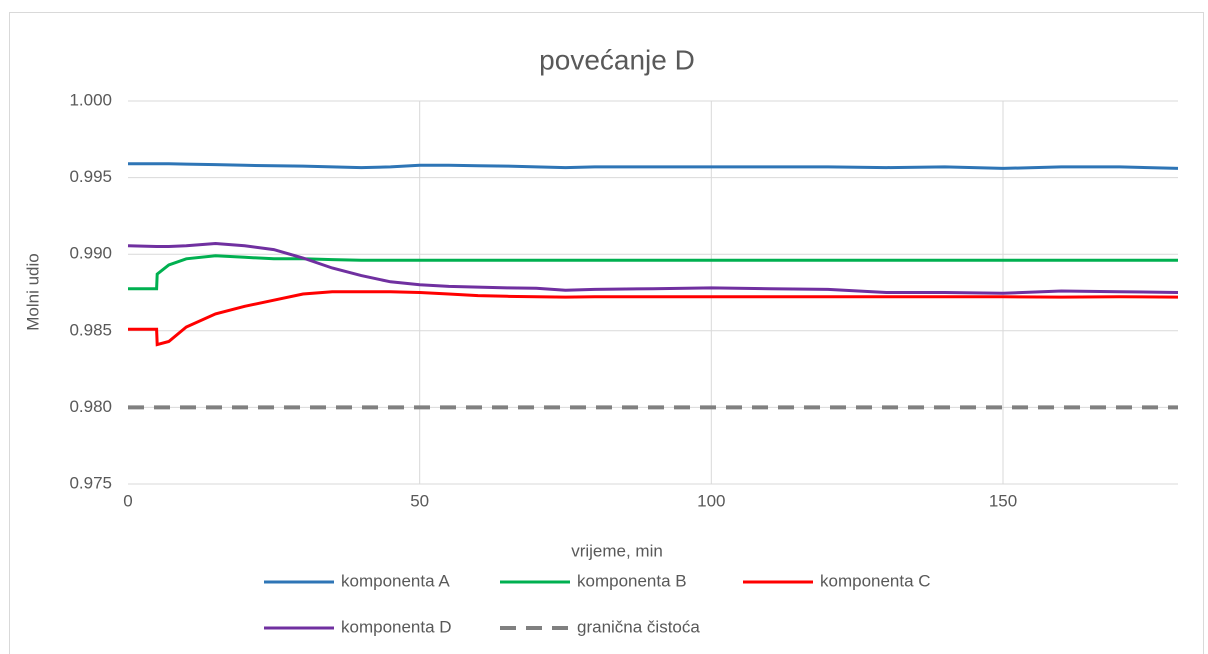  I want to click on chart-title: povećanje D, so click(617, 59).